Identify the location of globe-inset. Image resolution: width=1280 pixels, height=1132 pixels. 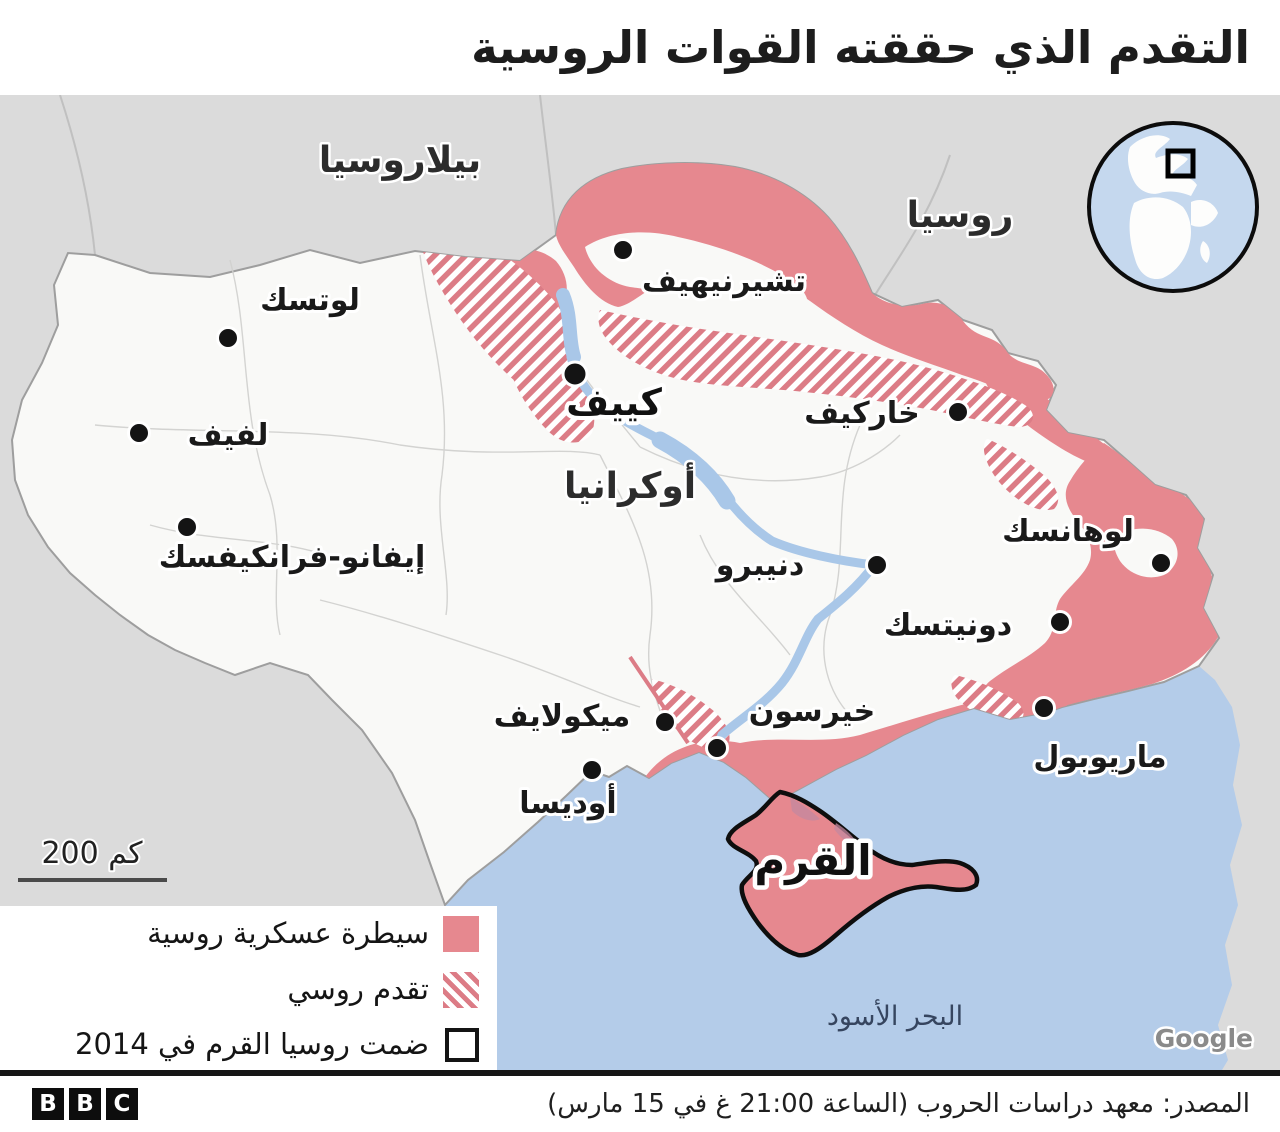
(1173, 207).